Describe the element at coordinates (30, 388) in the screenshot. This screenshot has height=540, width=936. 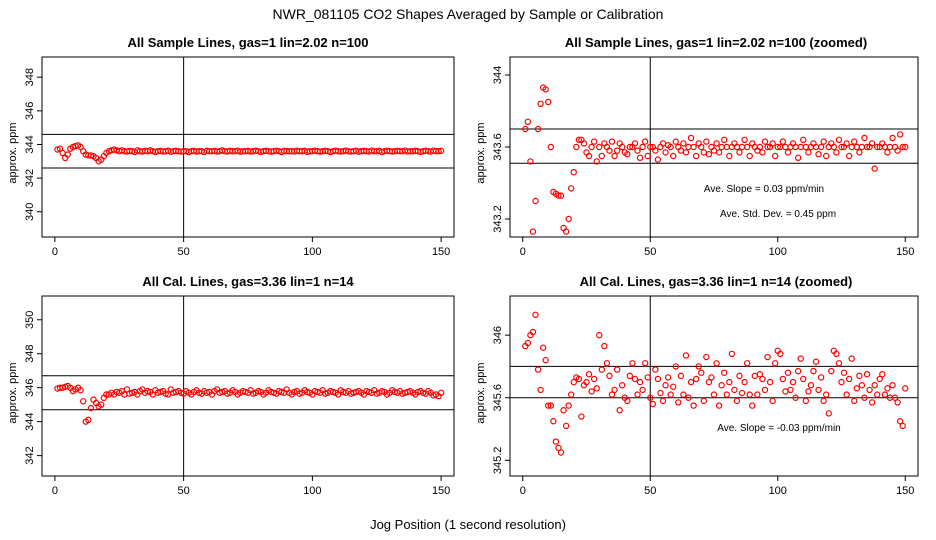
I see `y-tick-label: 346` at that location.